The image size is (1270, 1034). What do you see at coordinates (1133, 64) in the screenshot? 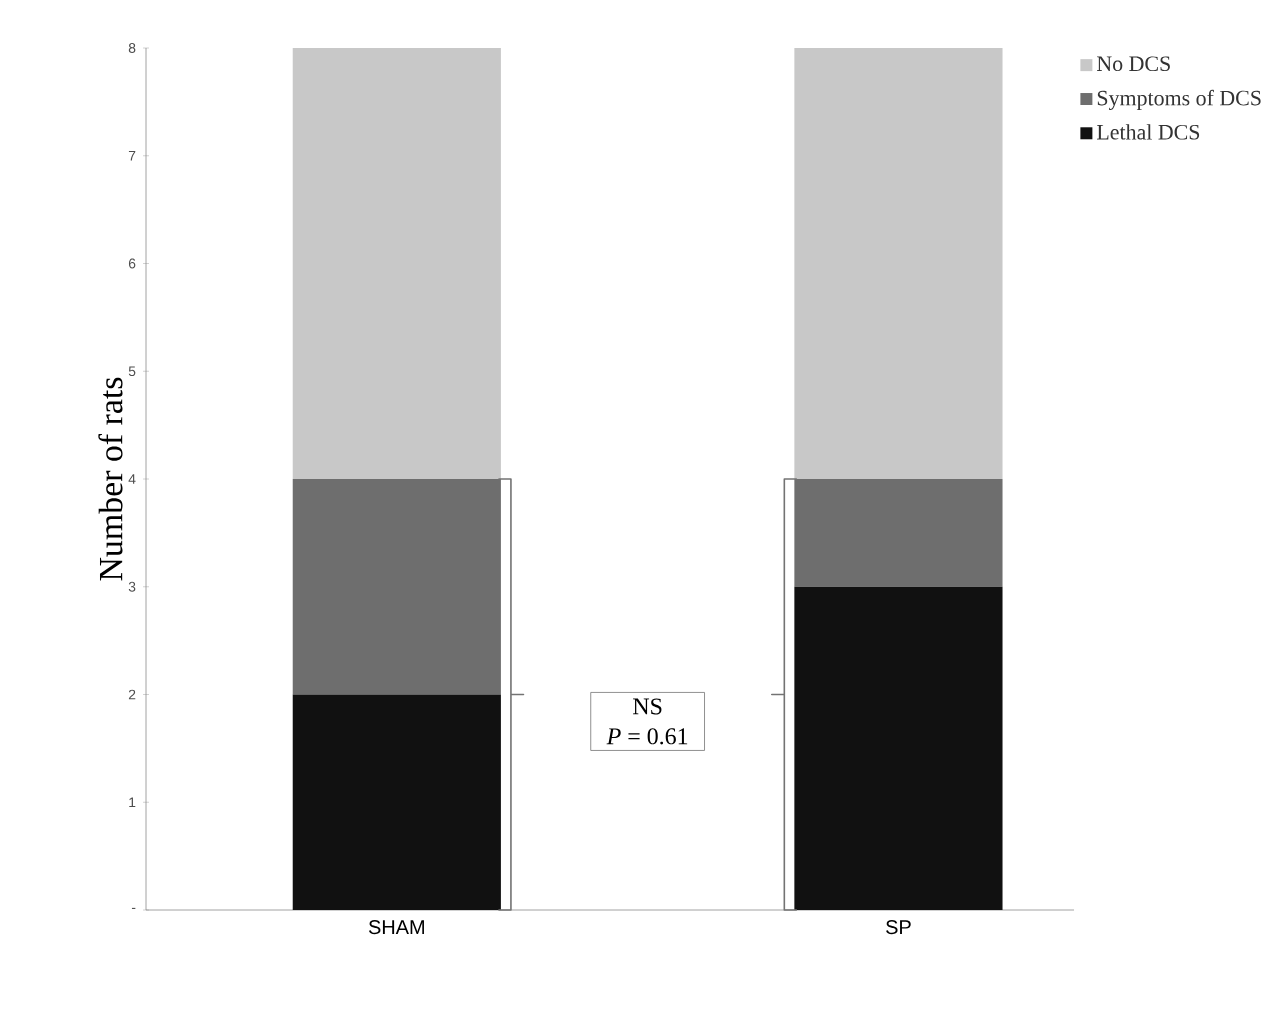
I see `legend-label: No DCS` at bounding box center [1133, 64].